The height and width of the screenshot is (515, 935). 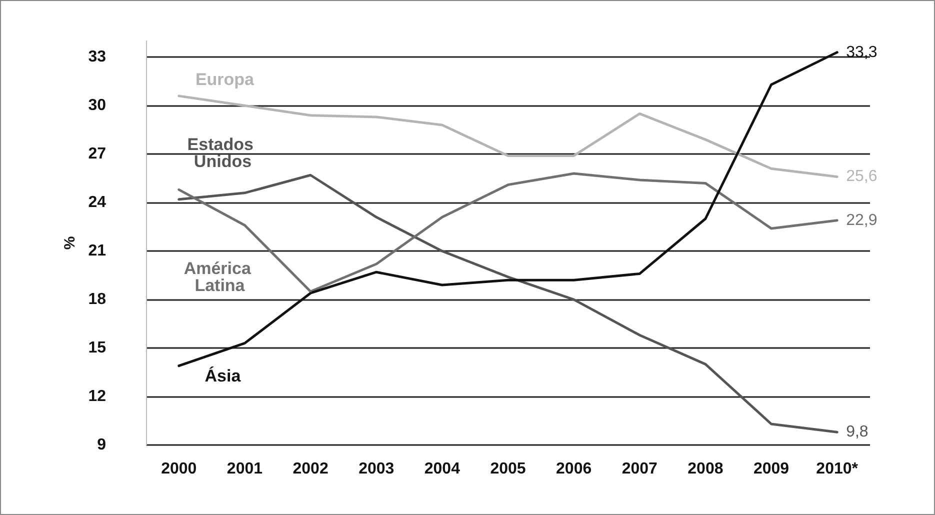 What do you see at coordinates (857, 432) in the screenshot?
I see `data-label: 9,8` at bounding box center [857, 432].